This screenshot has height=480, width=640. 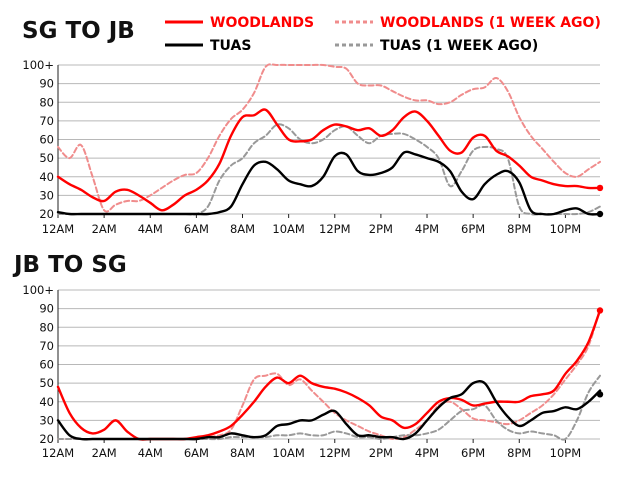 I want to click on legend-item-woodlands: WOODLANDS, so click(x=239, y=23).